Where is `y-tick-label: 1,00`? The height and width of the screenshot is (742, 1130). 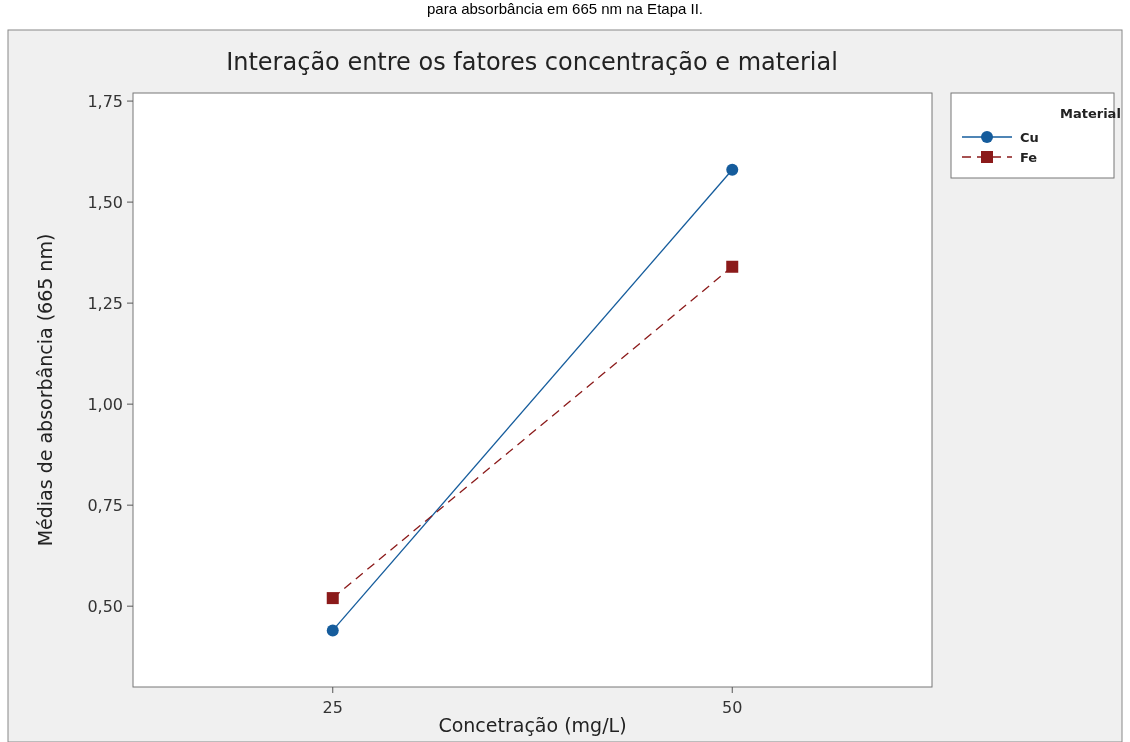
y-tick-label: 1,00 is located at coordinates (105, 404).